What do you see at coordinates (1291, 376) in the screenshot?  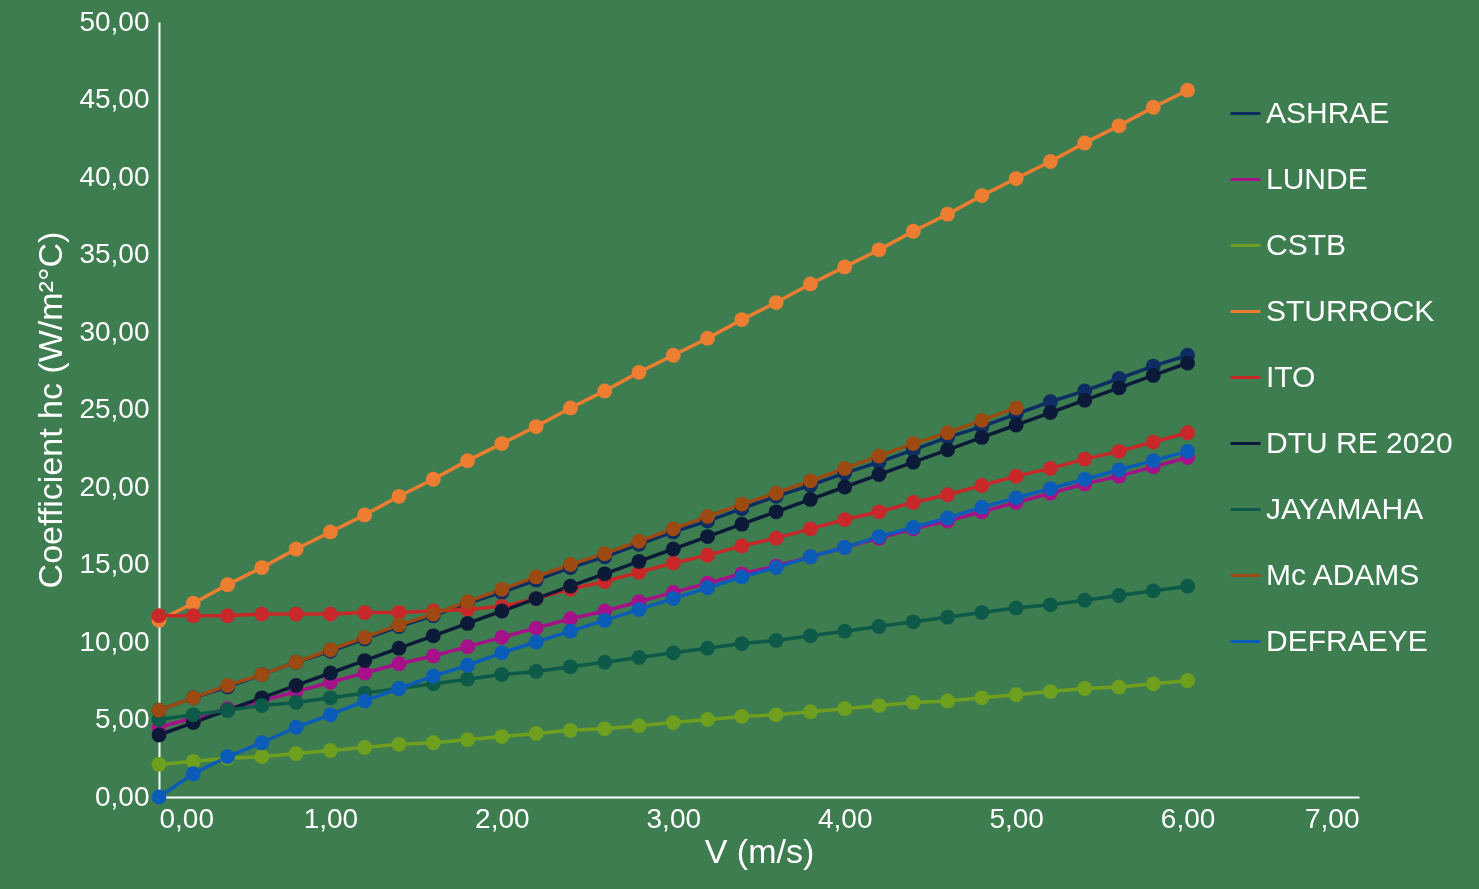 I see `legend-label: ITO` at bounding box center [1291, 376].